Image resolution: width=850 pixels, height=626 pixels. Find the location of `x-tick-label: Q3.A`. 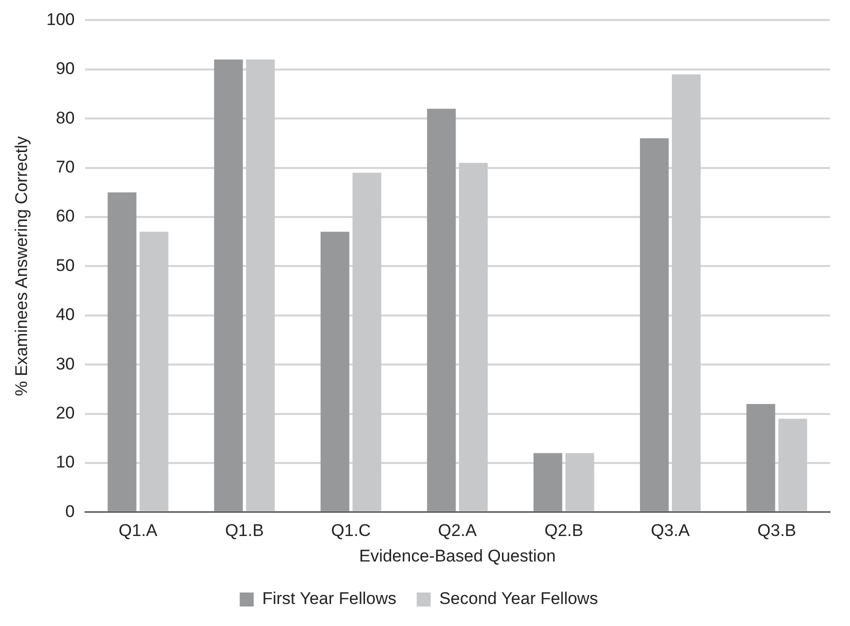

x-tick-label: Q3.A is located at coordinates (670, 530).